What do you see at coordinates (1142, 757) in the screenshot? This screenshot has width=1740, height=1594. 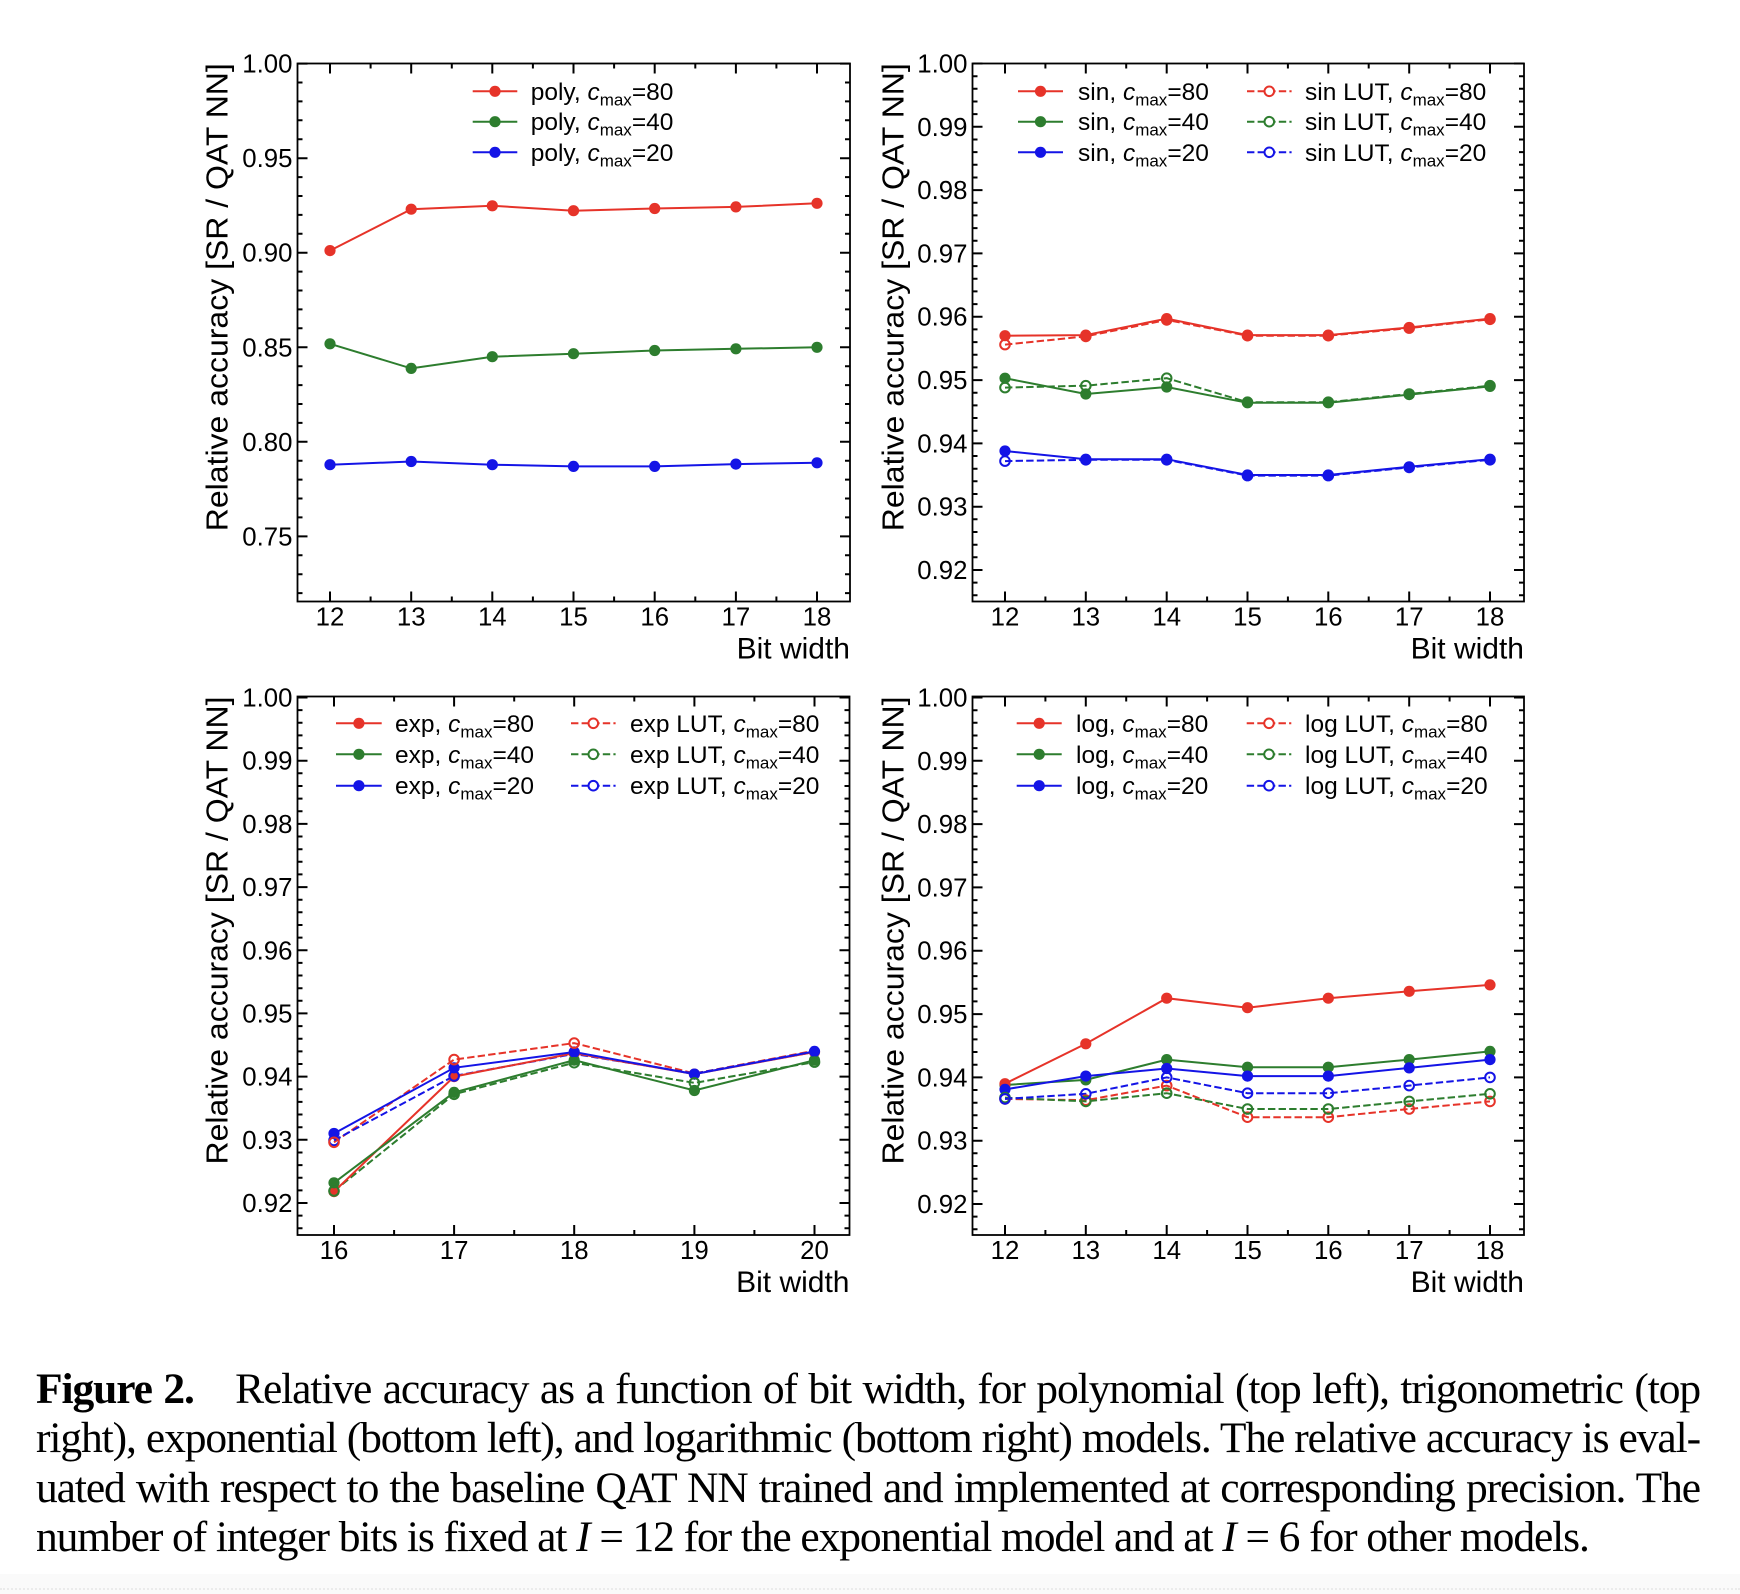 I see `svg-text: log, cmax=40` at bounding box center [1142, 757].